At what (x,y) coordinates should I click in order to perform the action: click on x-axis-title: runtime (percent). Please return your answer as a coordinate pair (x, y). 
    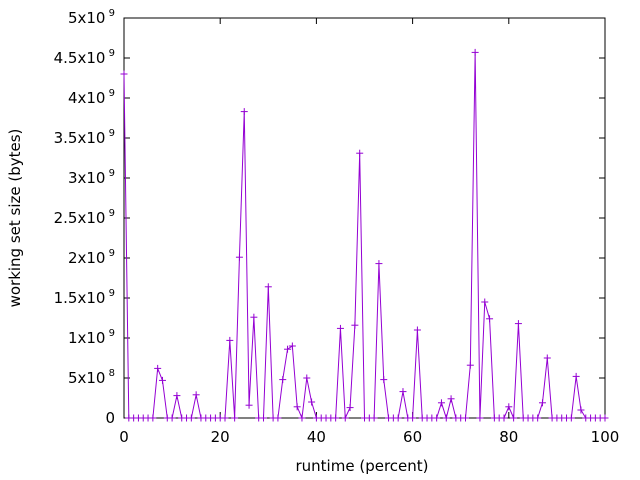
    Looking at the image, I should click on (362, 466).